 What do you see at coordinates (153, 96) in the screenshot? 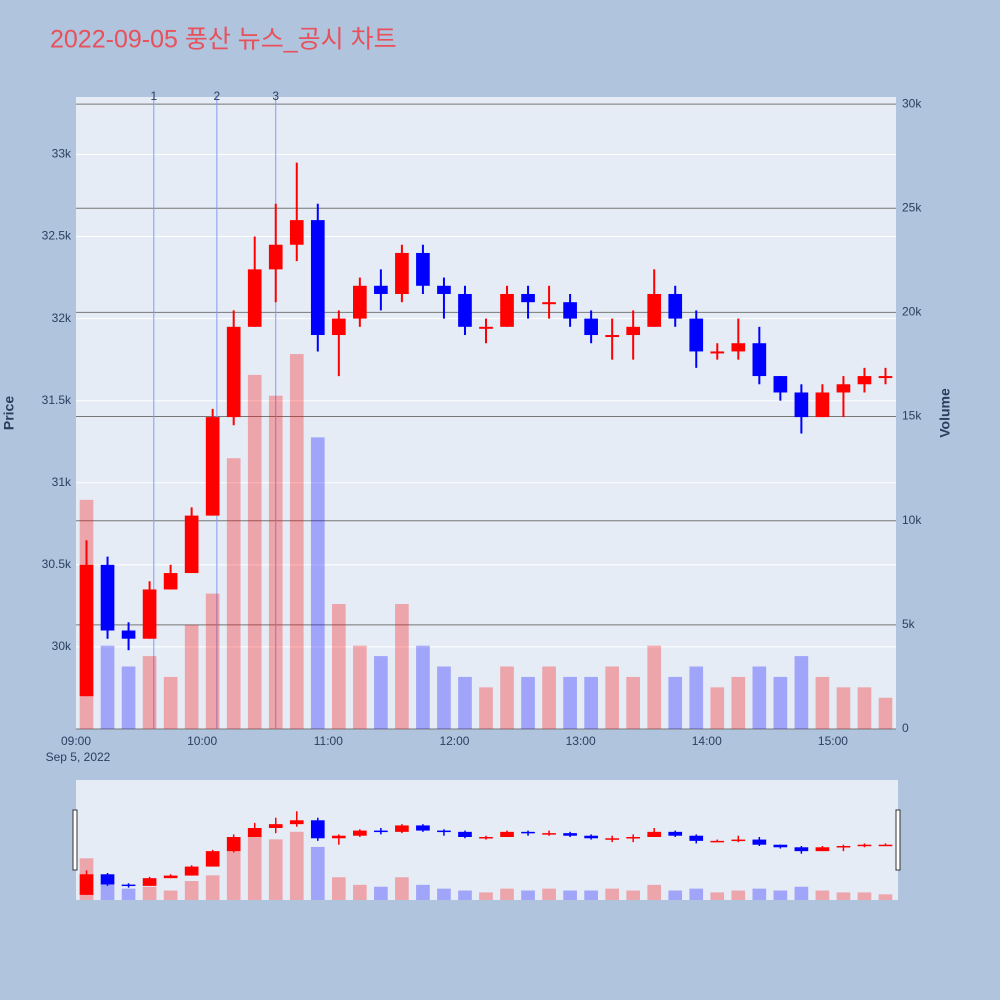
I see `news-label: 1` at bounding box center [153, 96].